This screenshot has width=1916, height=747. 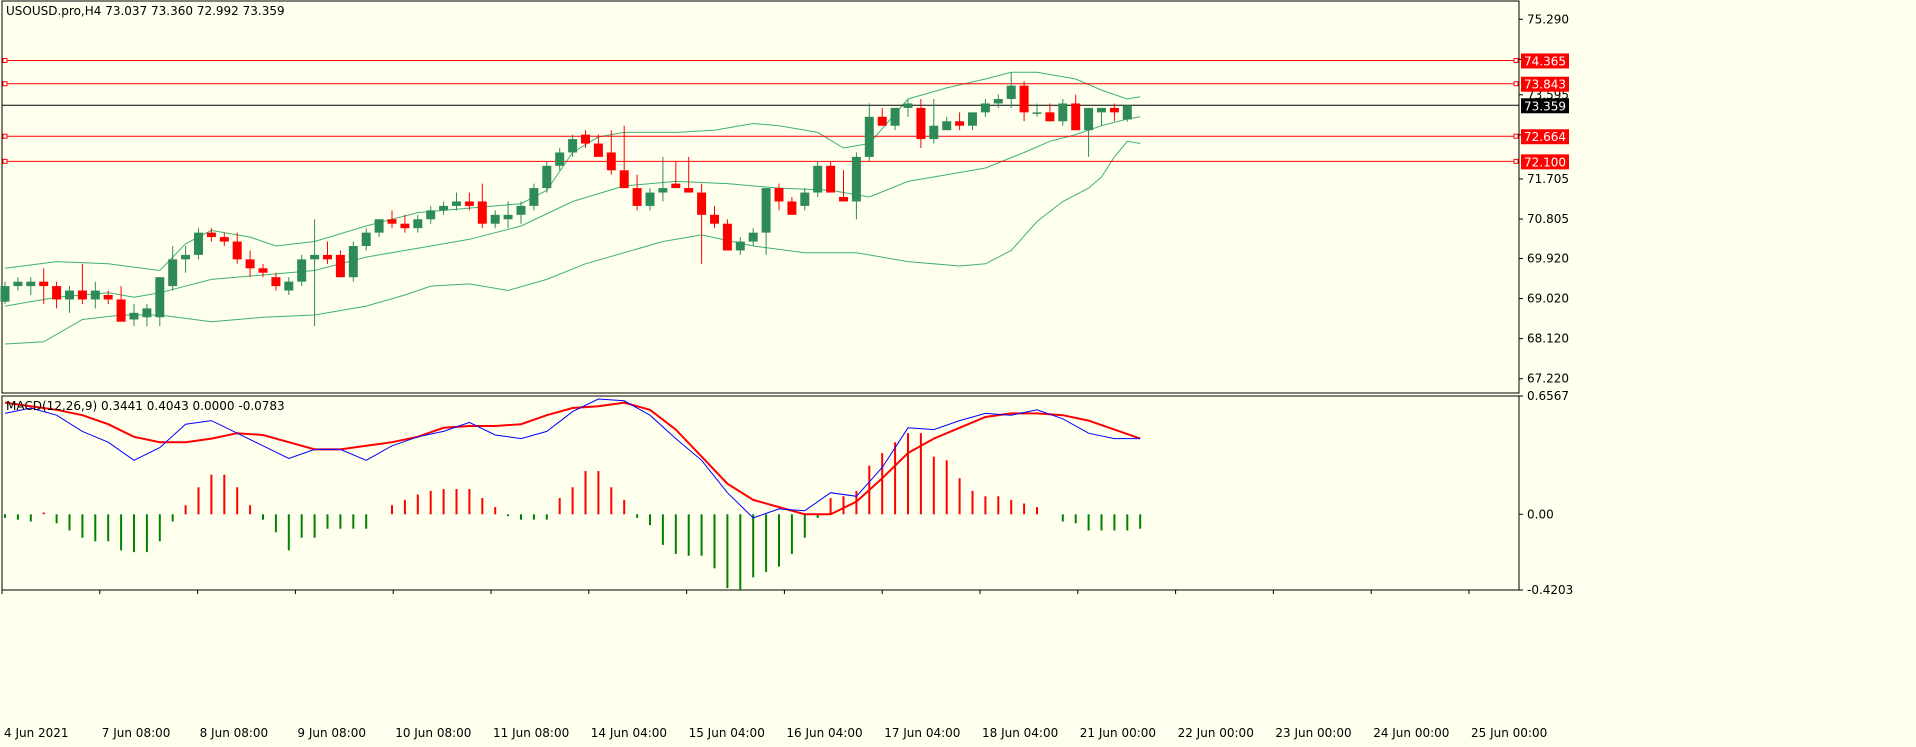 I want to click on time-tick-label: 8 Jun 08:00, so click(x=234, y=733).